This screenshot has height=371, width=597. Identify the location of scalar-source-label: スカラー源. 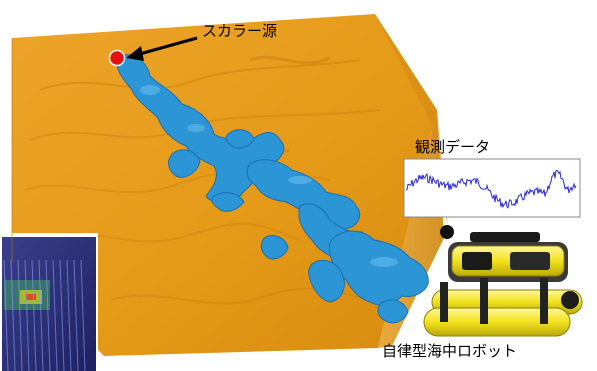
(240, 31).